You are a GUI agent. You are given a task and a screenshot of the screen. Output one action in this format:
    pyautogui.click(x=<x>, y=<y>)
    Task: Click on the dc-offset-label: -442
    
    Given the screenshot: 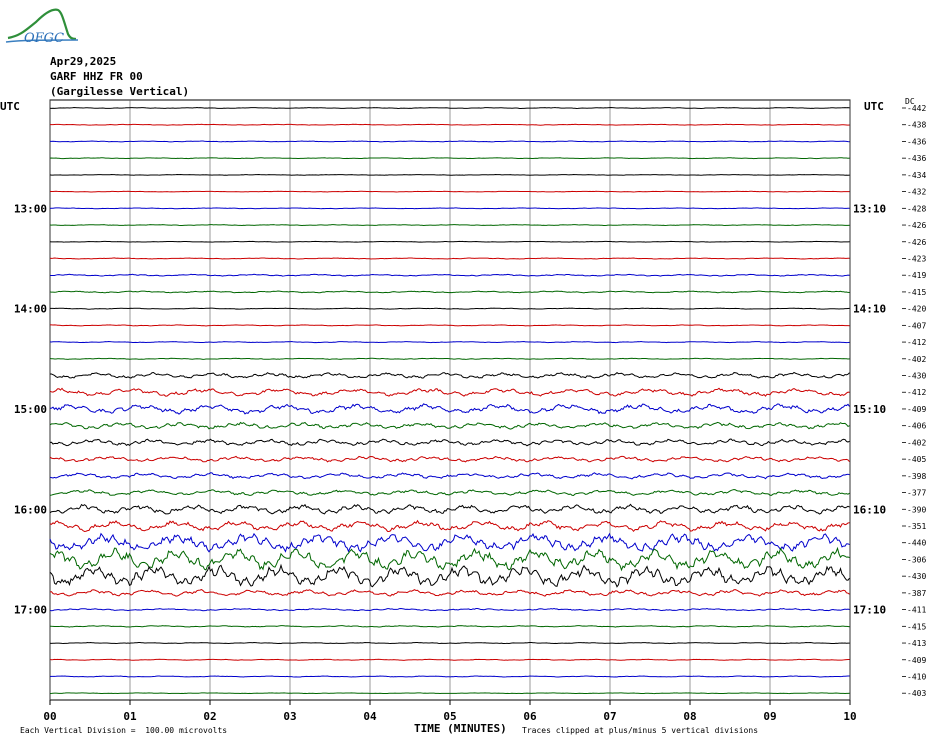 What is the action you would take?
    pyautogui.click(x=916, y=108)
    